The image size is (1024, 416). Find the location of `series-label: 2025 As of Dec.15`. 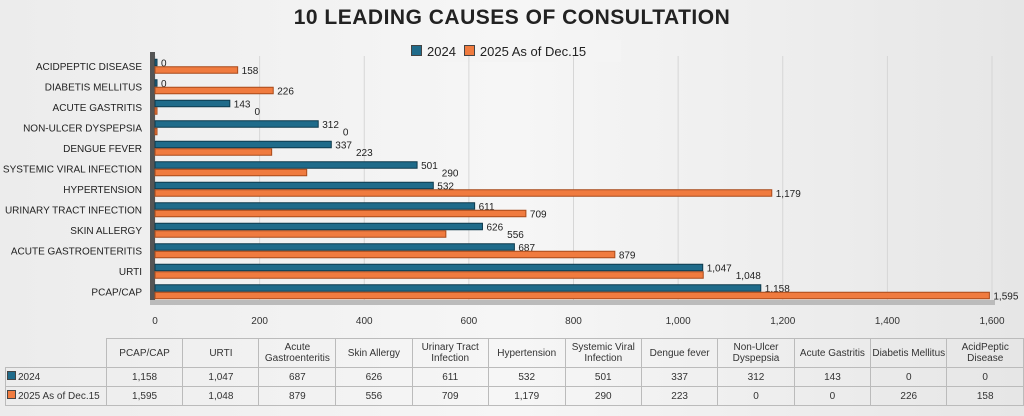

series-label: 2025 As of Dec.15 is located at coordinates (56, 396).